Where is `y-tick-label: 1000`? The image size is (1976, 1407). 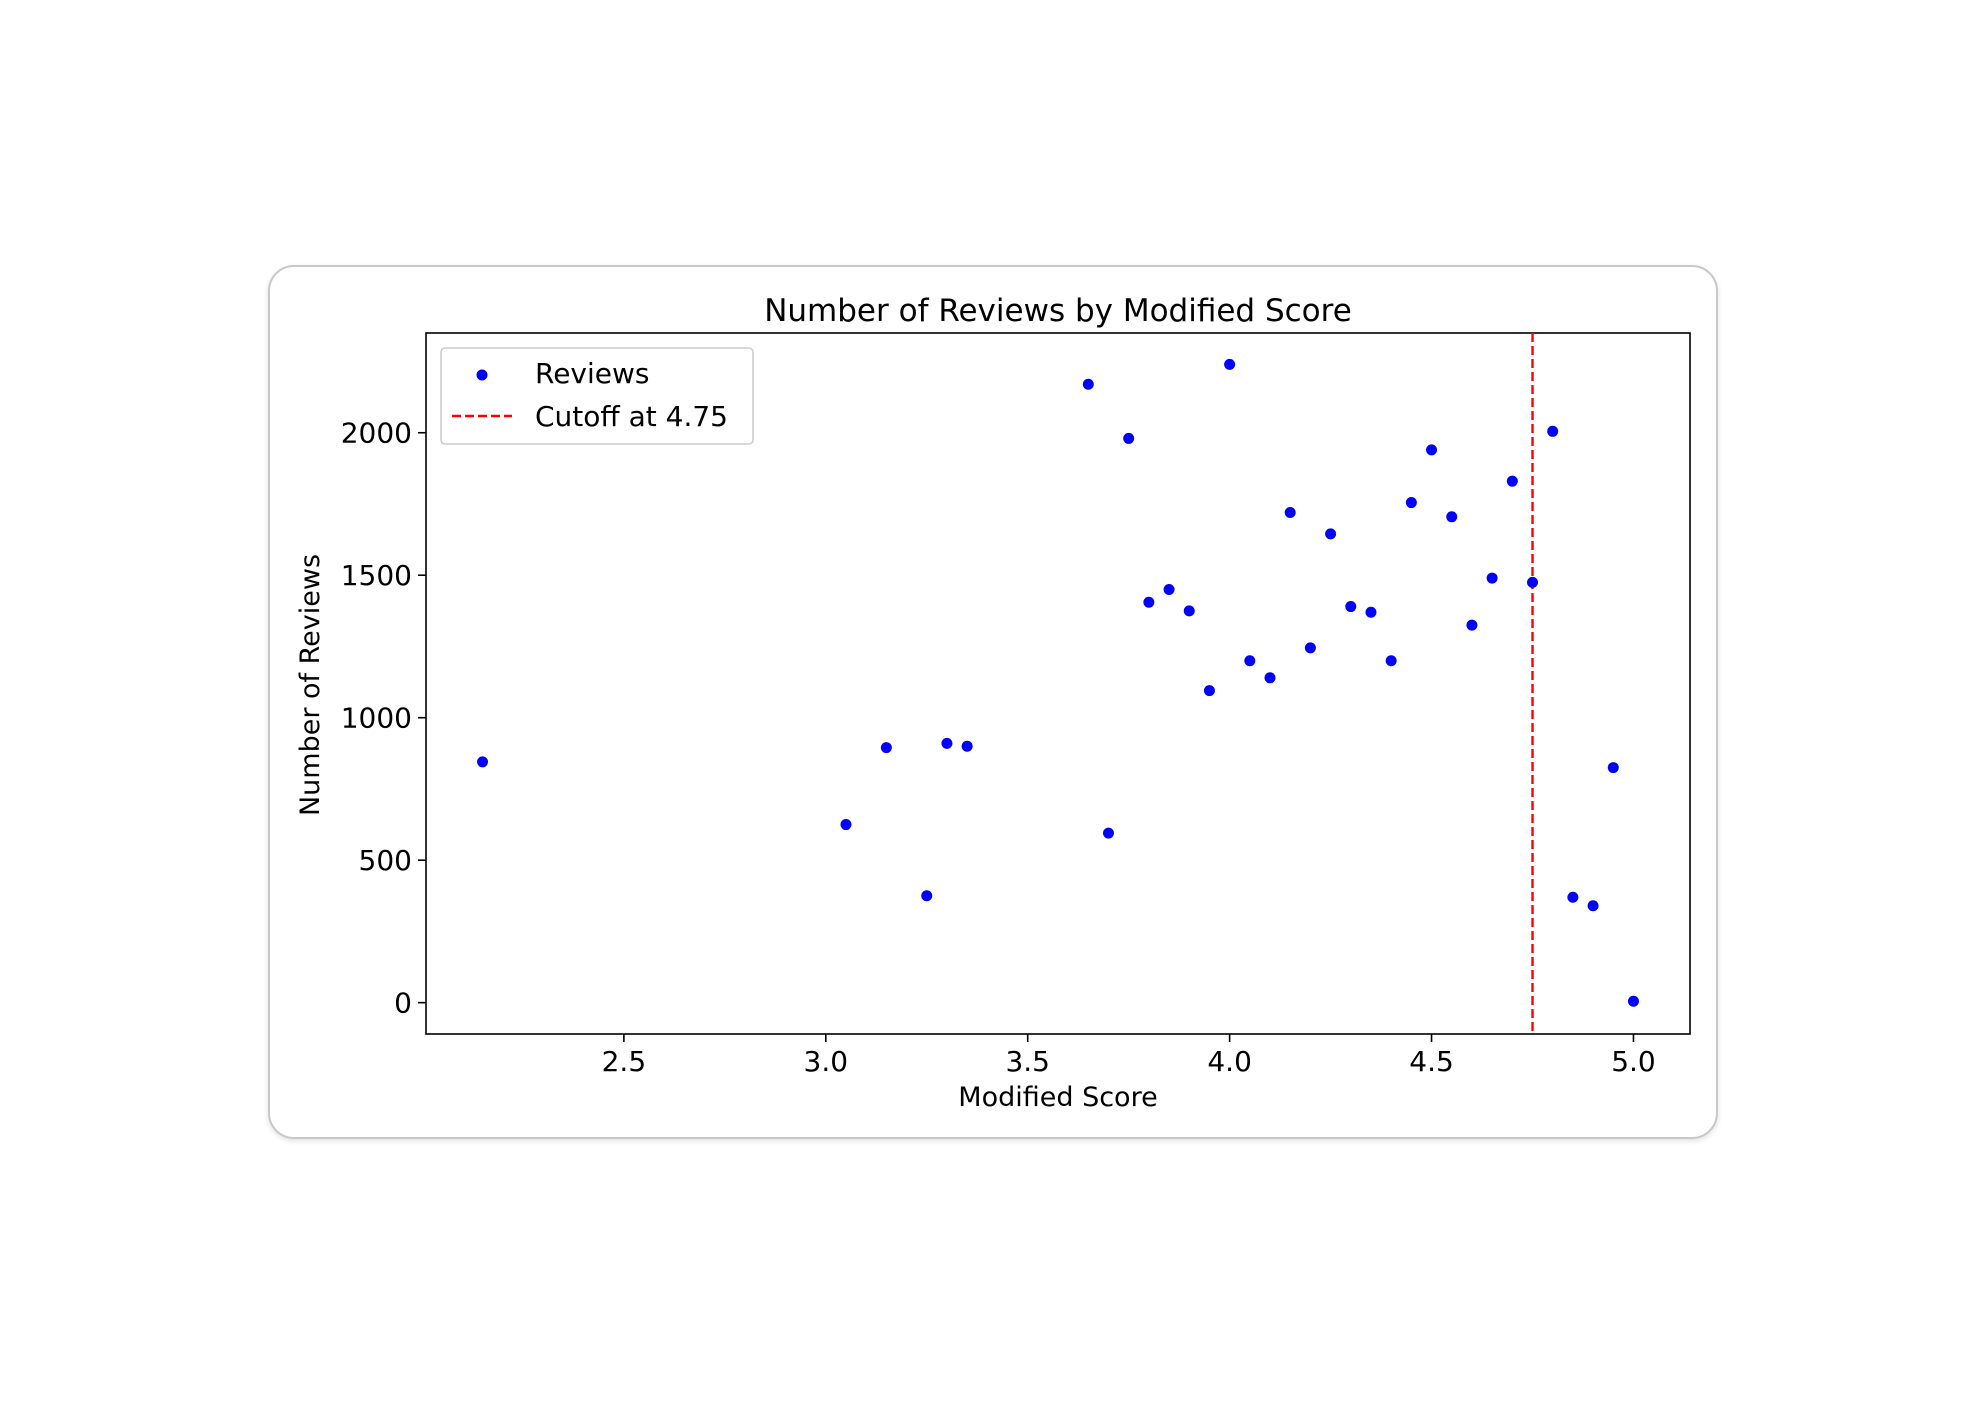 y-tick-label: 1000 is located at coordinates (376, 718).